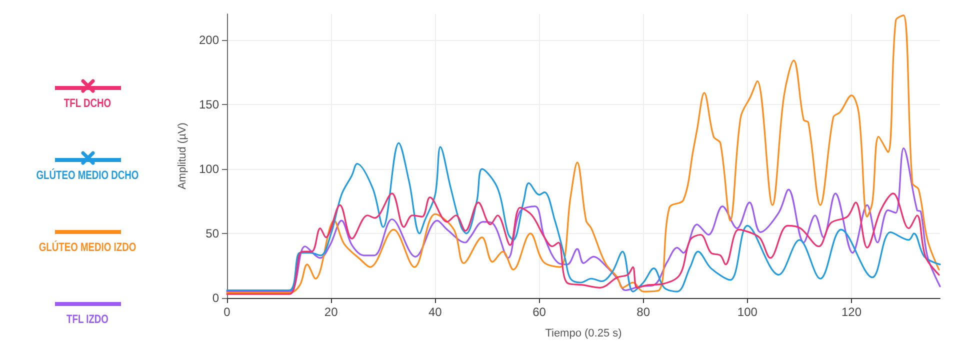  What do you see at coordinates (87, 175) in the screenshot?
I see `legend-label: GLÚTEO MEDIO DCHO` at bounding box center [87, 175].